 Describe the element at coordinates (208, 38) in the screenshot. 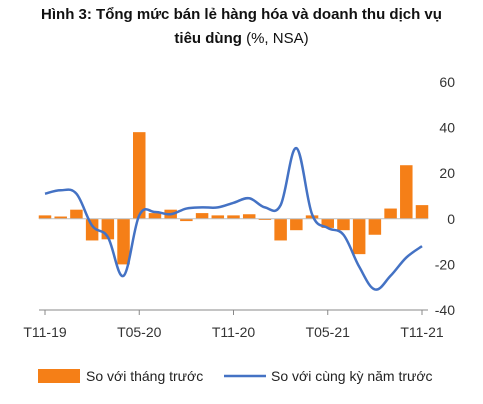

I see `chart-title-bold: tiêu dùng` at that location.